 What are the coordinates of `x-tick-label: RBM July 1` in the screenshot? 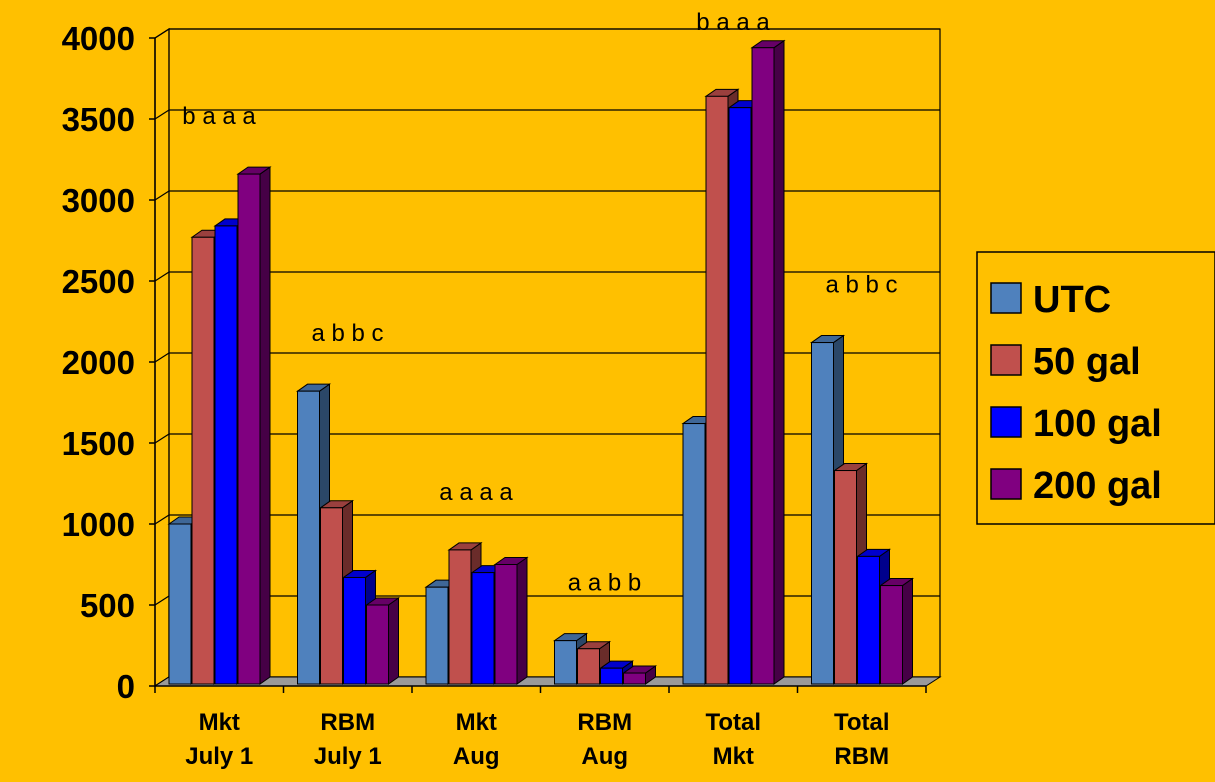 It's located at (348, 739).